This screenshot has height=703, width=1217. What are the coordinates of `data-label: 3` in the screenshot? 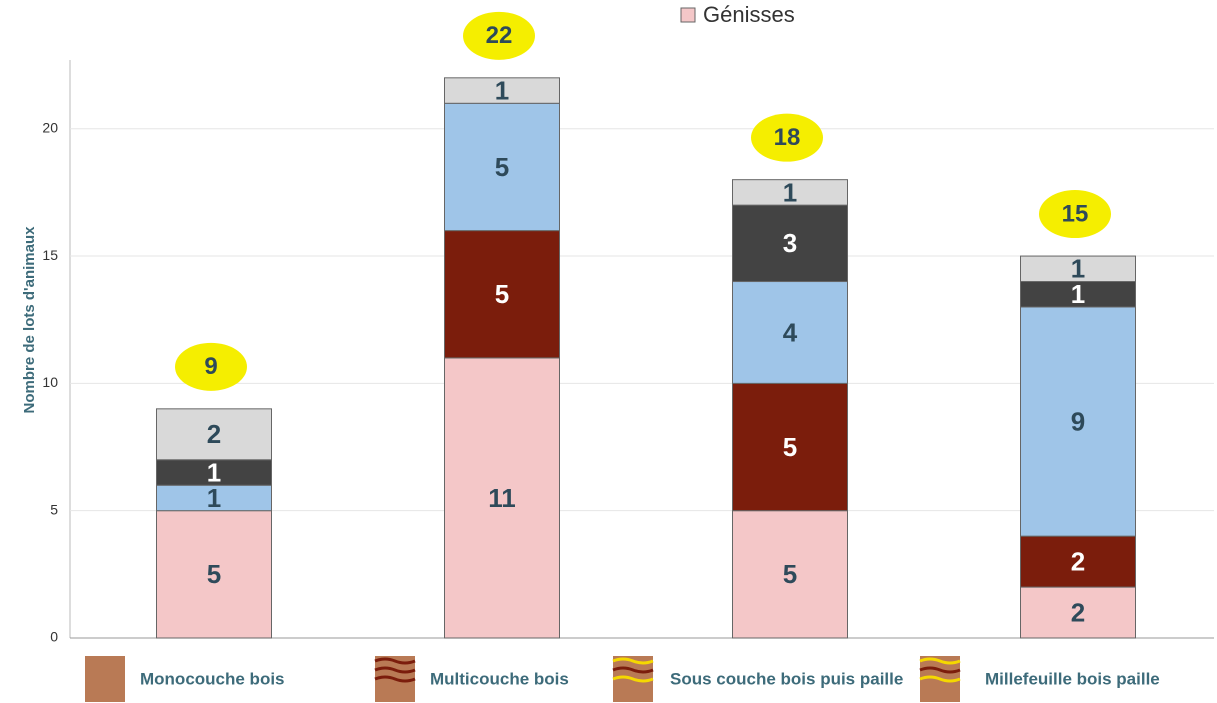 It's located at (790, 243).